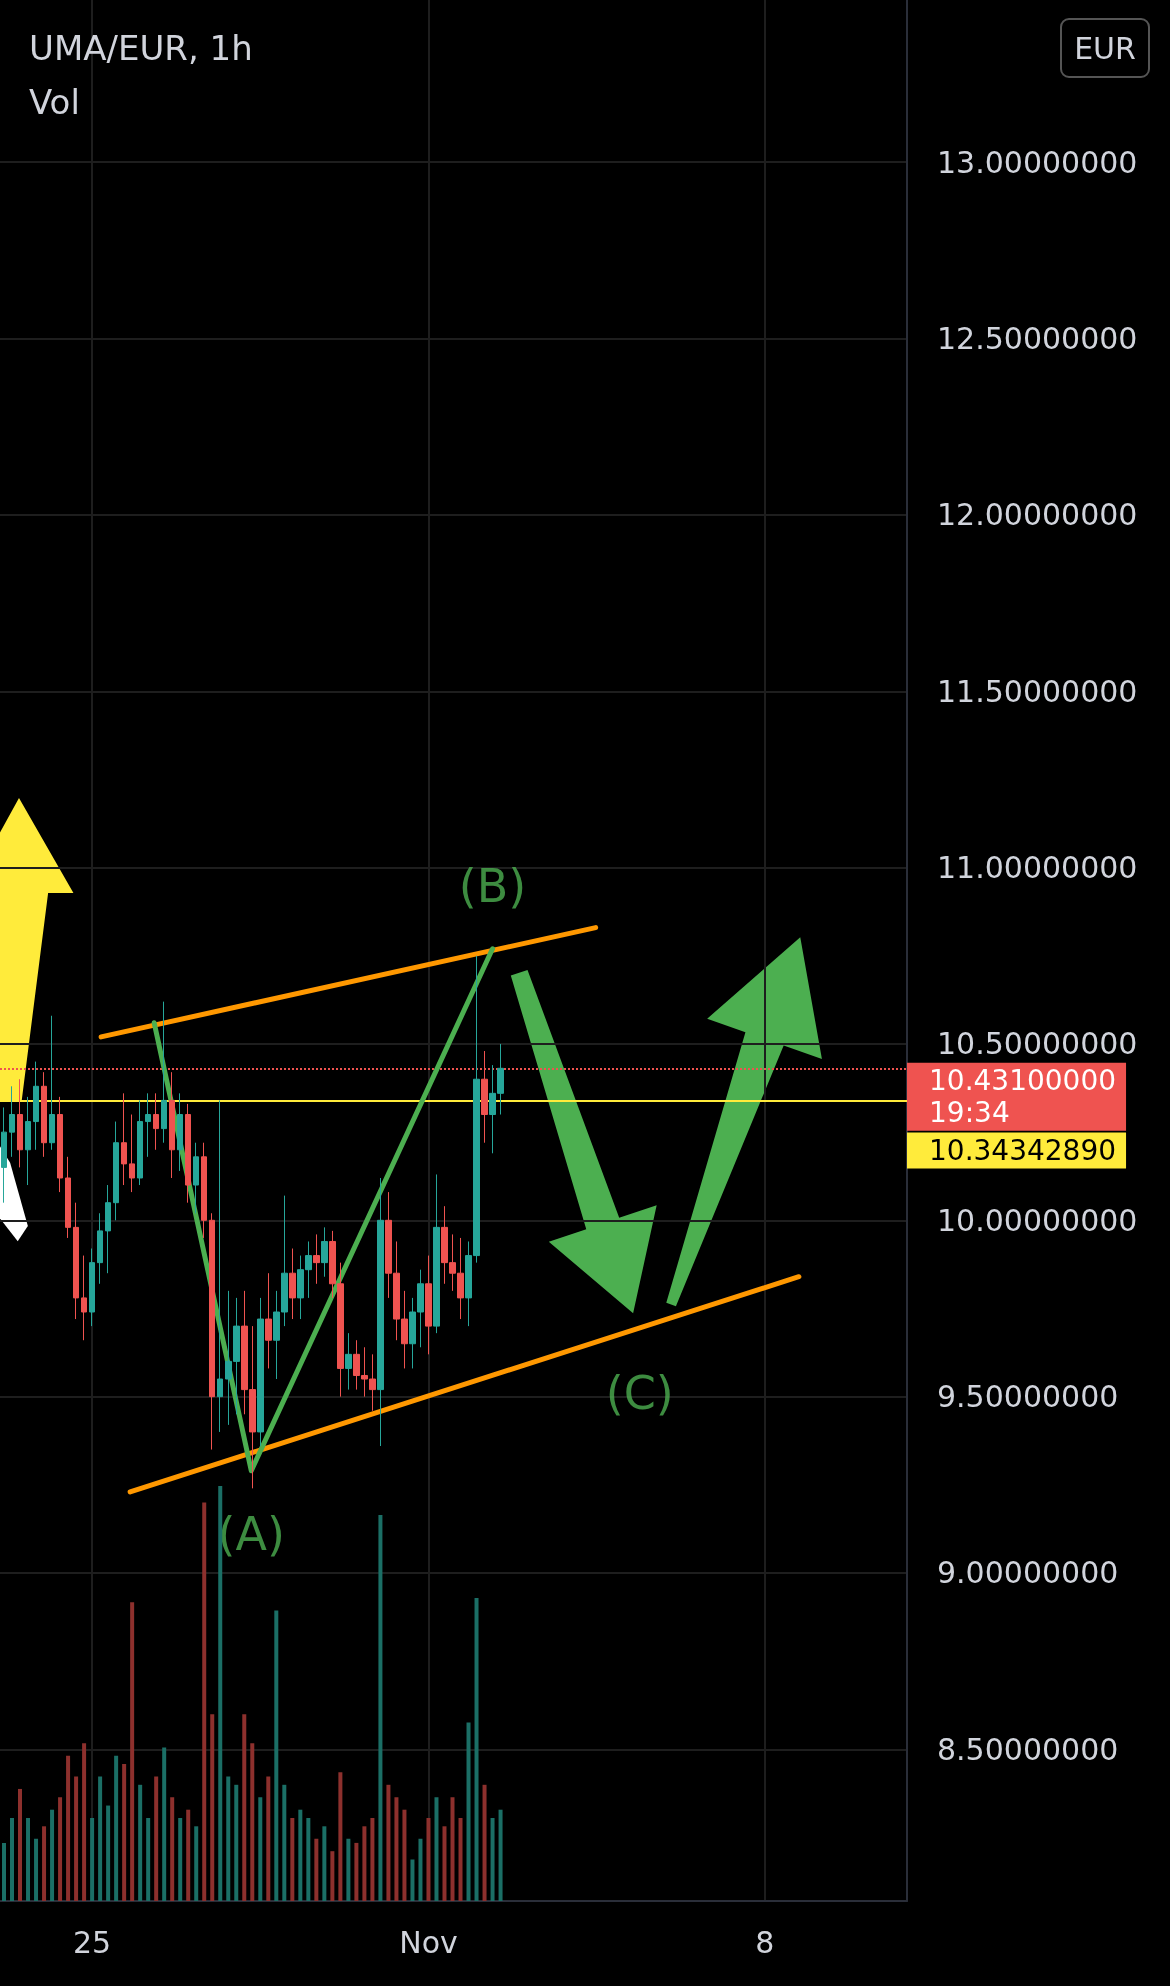 The image size is (1170, 1986). I want to click on y-tick-label: 11.00000000, so click(1037, 868).